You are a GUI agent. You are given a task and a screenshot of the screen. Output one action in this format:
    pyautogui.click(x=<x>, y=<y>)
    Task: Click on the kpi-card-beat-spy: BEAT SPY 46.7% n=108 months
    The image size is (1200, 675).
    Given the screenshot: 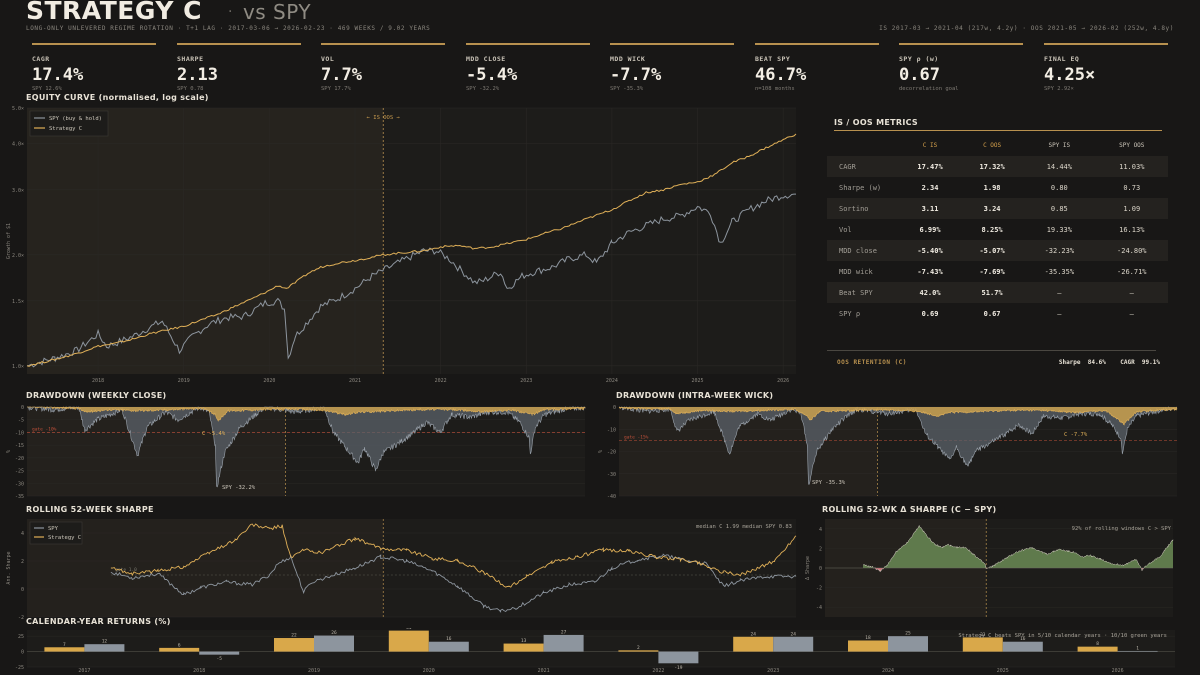 What is the action you would take?
    pyautogui.click(x=817, y=69)
    